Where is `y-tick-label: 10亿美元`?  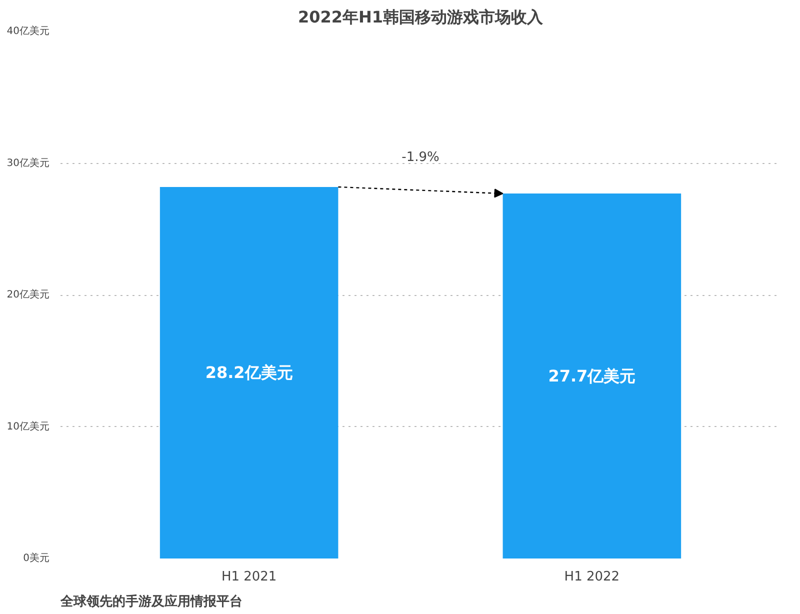
y-tick-label: 10亿美元 is located at coordinates (28, 426).